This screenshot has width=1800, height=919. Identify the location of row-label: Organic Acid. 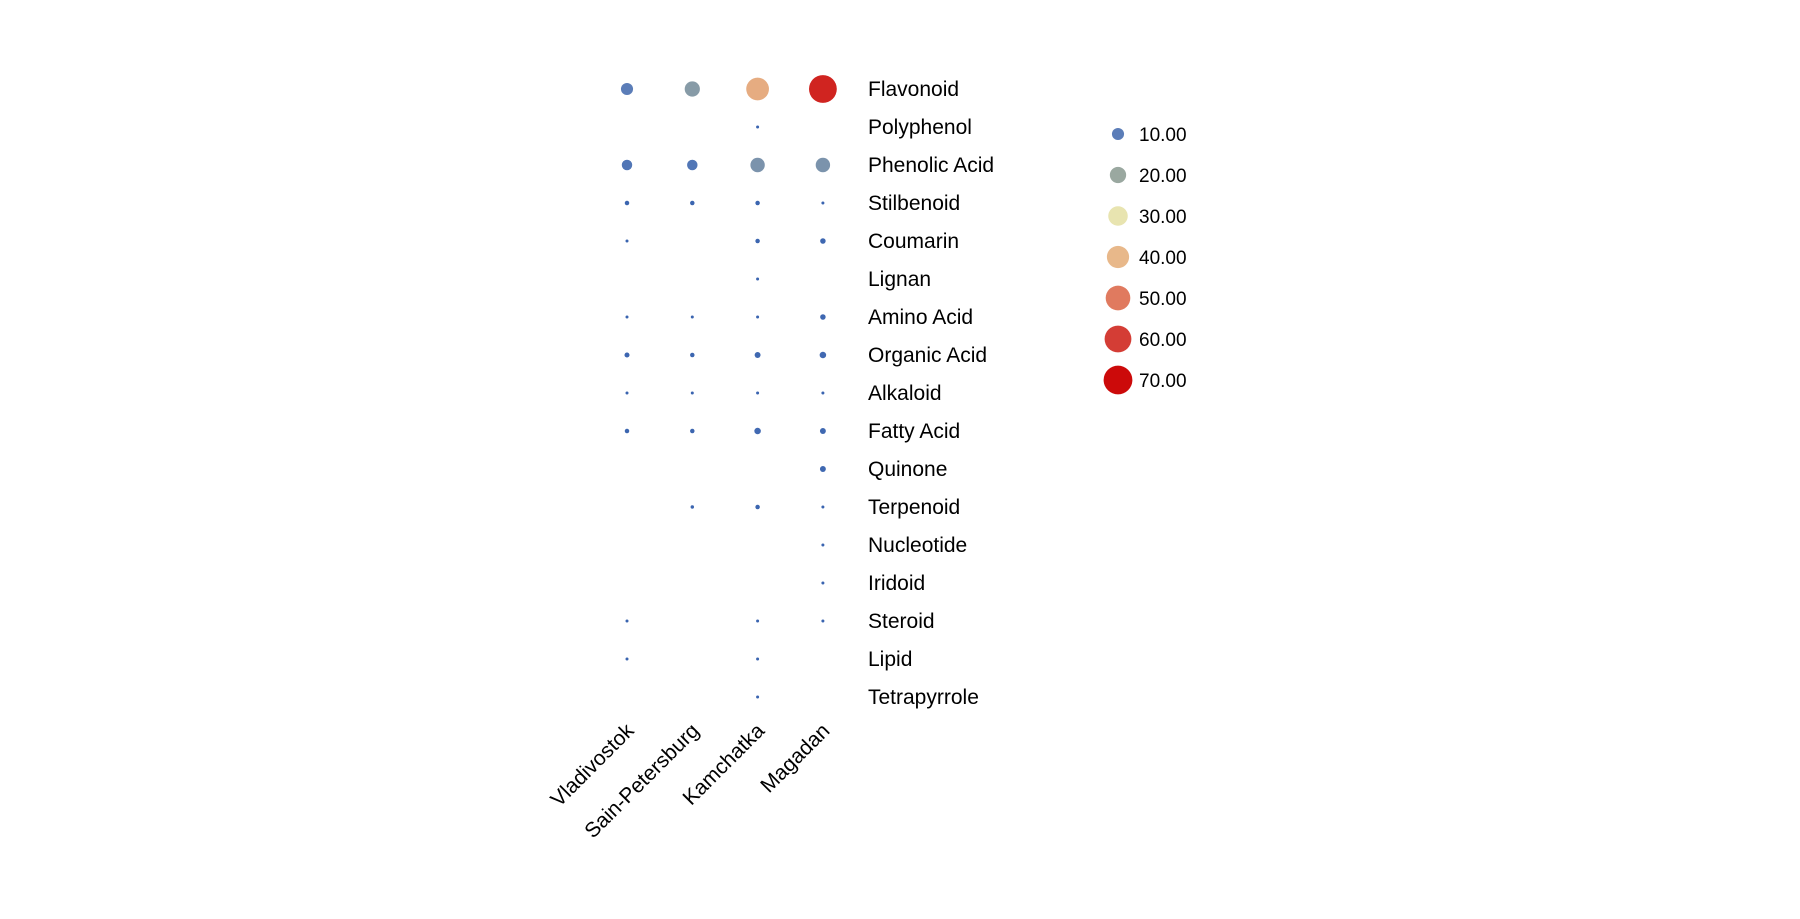
(927, 355).